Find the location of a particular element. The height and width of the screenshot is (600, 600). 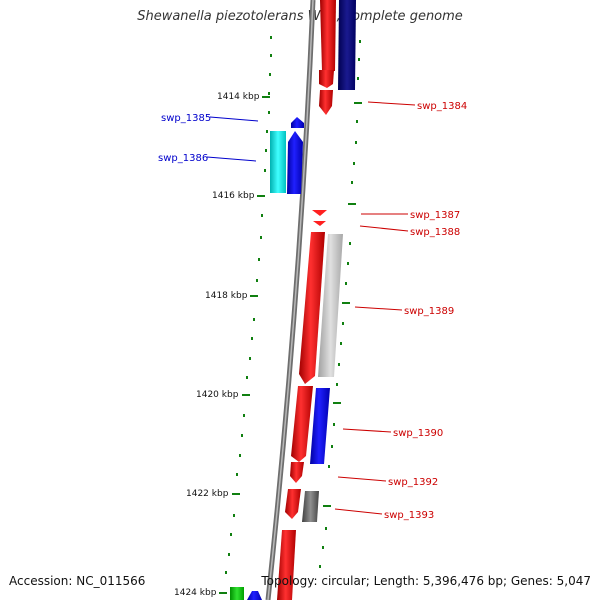

gene-label-swp-1385: swp_1385 is located at coordinates (186, 118).